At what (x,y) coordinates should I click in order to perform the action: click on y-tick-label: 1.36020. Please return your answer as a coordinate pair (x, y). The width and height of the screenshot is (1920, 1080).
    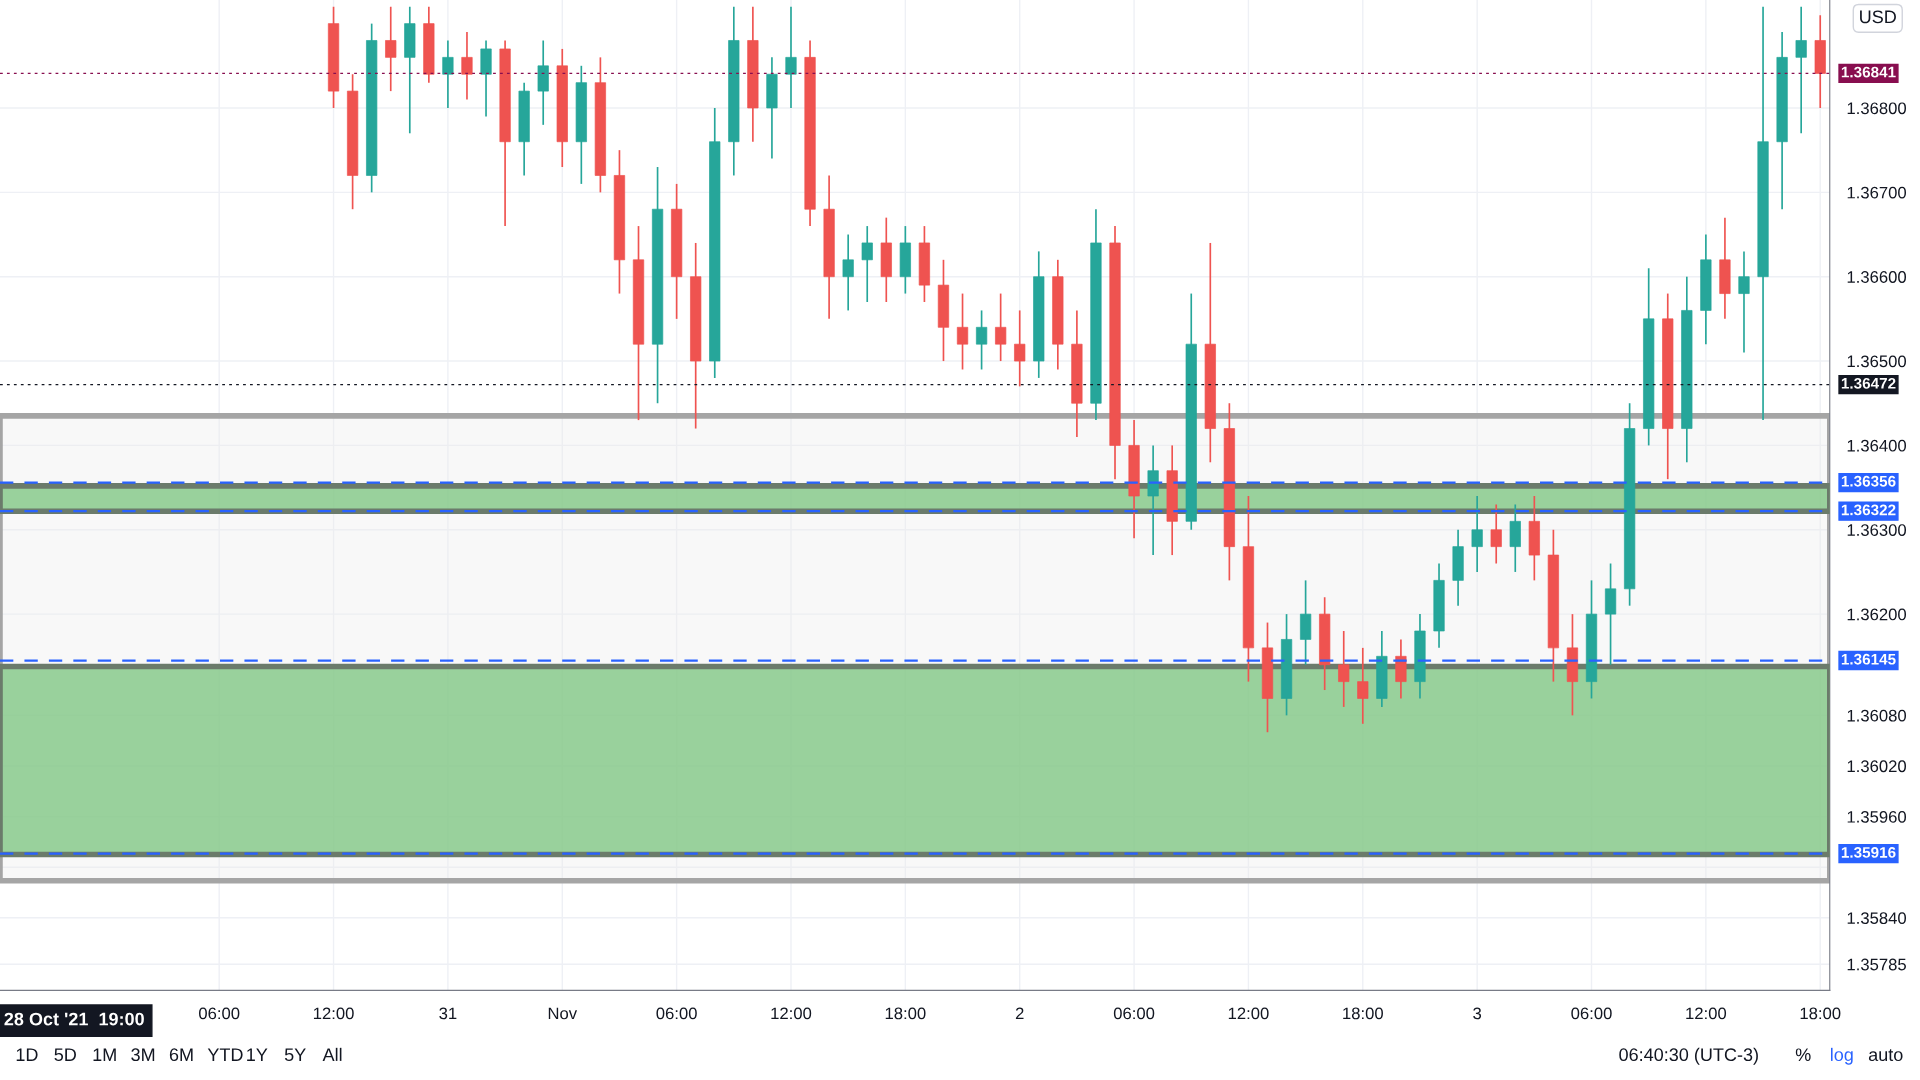
    Looking at the image, I should click on (1877, 766).